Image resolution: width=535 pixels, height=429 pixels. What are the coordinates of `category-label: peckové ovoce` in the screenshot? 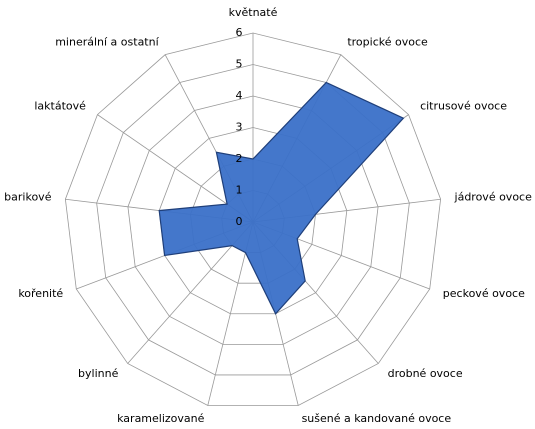 It's located at (484, 293).